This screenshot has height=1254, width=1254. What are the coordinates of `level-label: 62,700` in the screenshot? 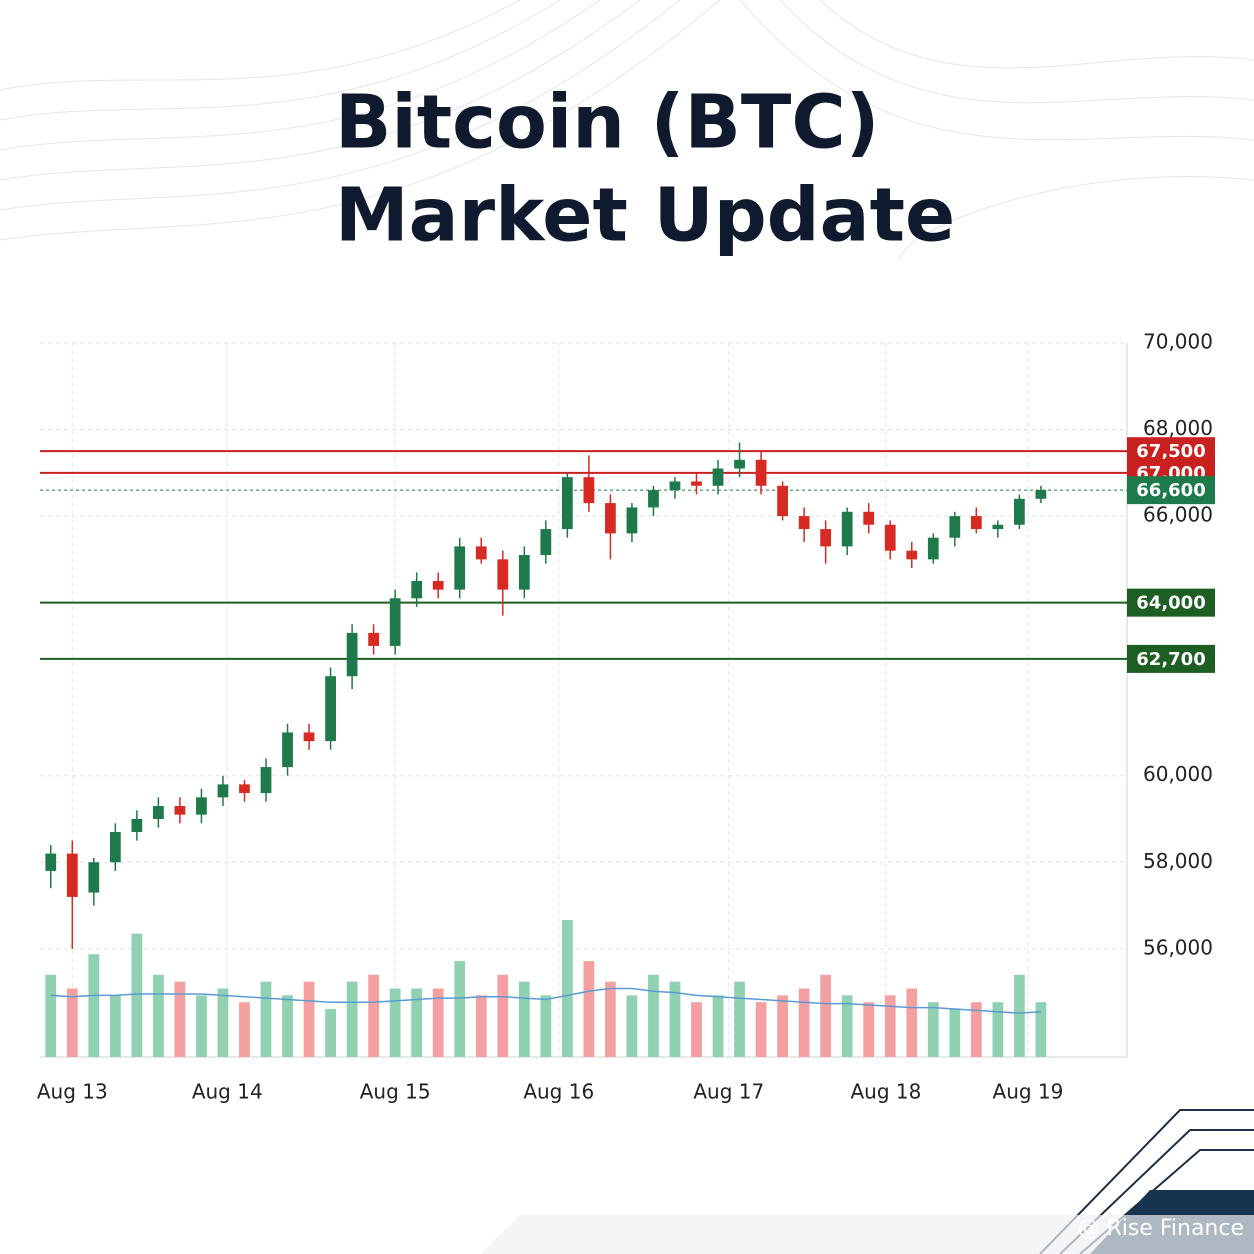 It's located at (1170, 659).